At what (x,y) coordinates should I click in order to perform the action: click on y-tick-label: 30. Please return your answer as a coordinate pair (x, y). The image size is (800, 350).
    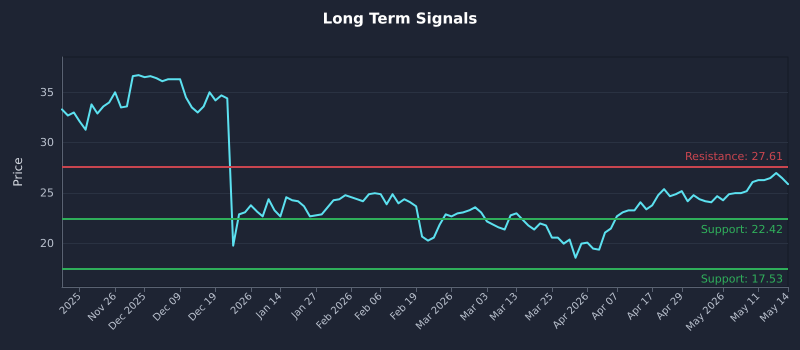
    Looking at the image, I should click on (47, 143).